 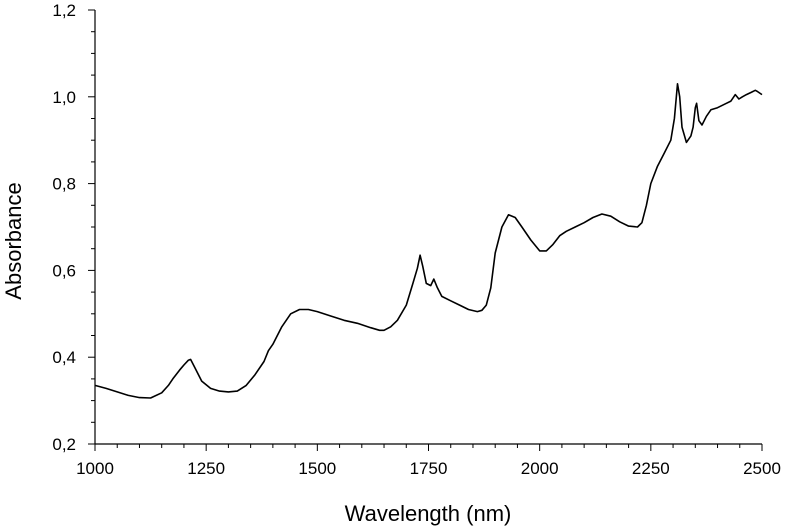 What do you see at coordinates (64, 357) in the screenshot?
I see `y-tick-label: 0,4` at bounding box center [64, 357].